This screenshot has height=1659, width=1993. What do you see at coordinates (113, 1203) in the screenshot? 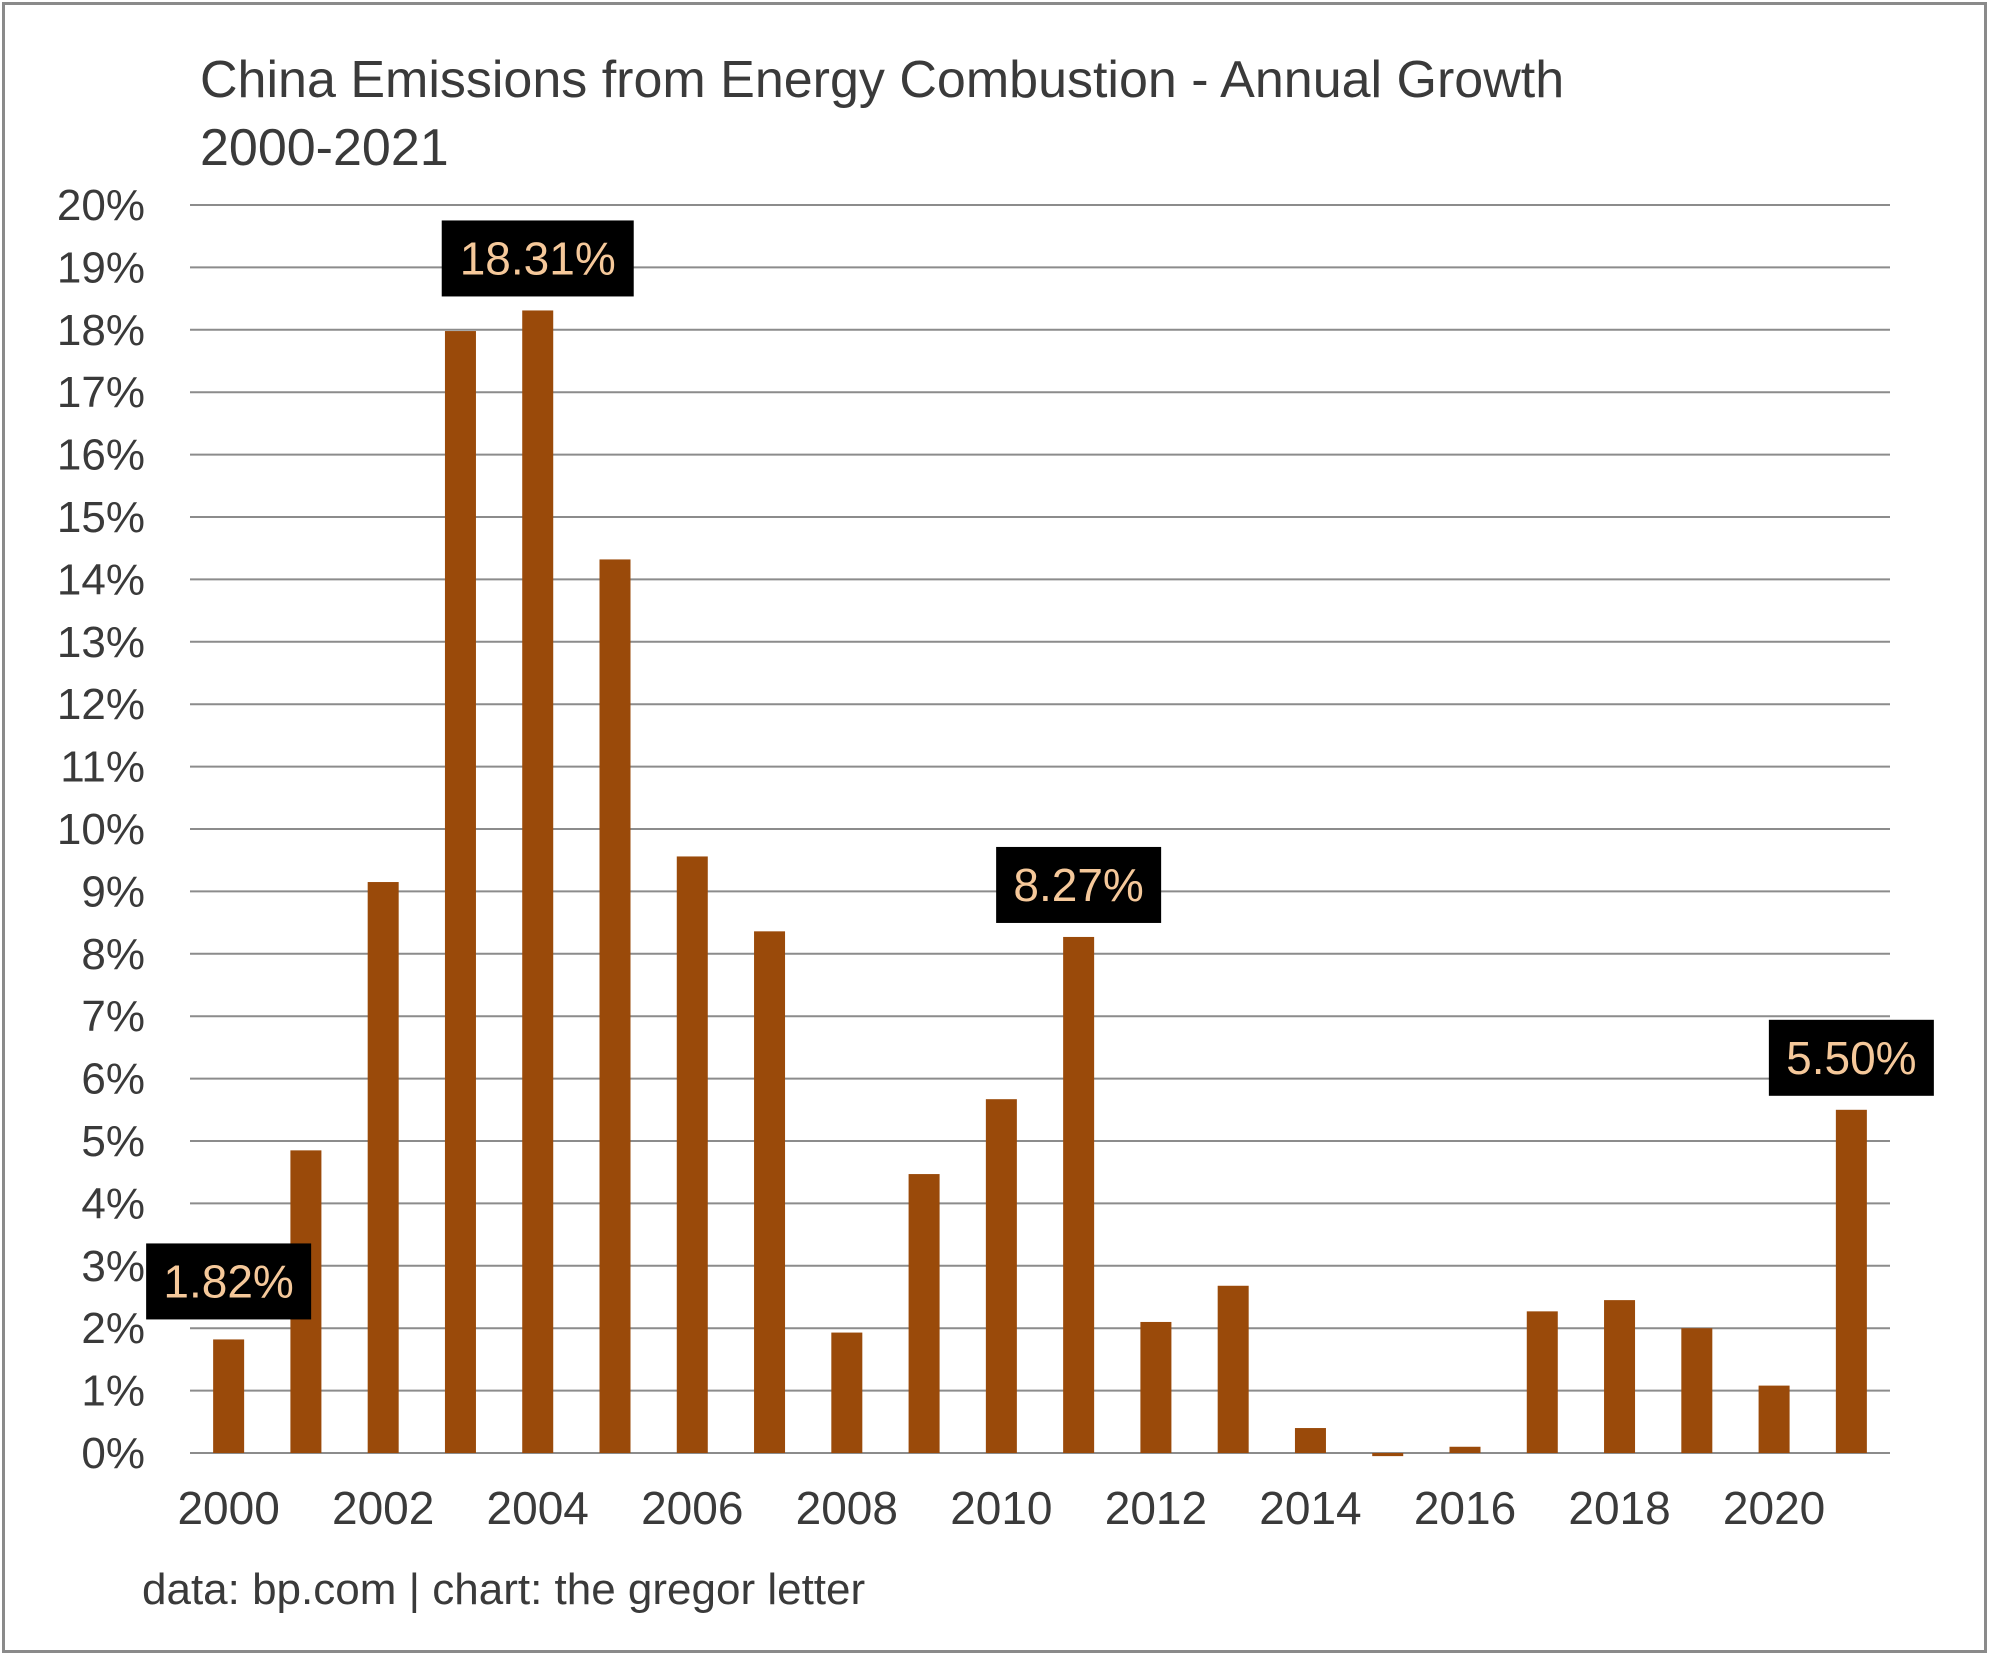
I see `y-tick-label: 4%` at bounding box center [113, 1203].